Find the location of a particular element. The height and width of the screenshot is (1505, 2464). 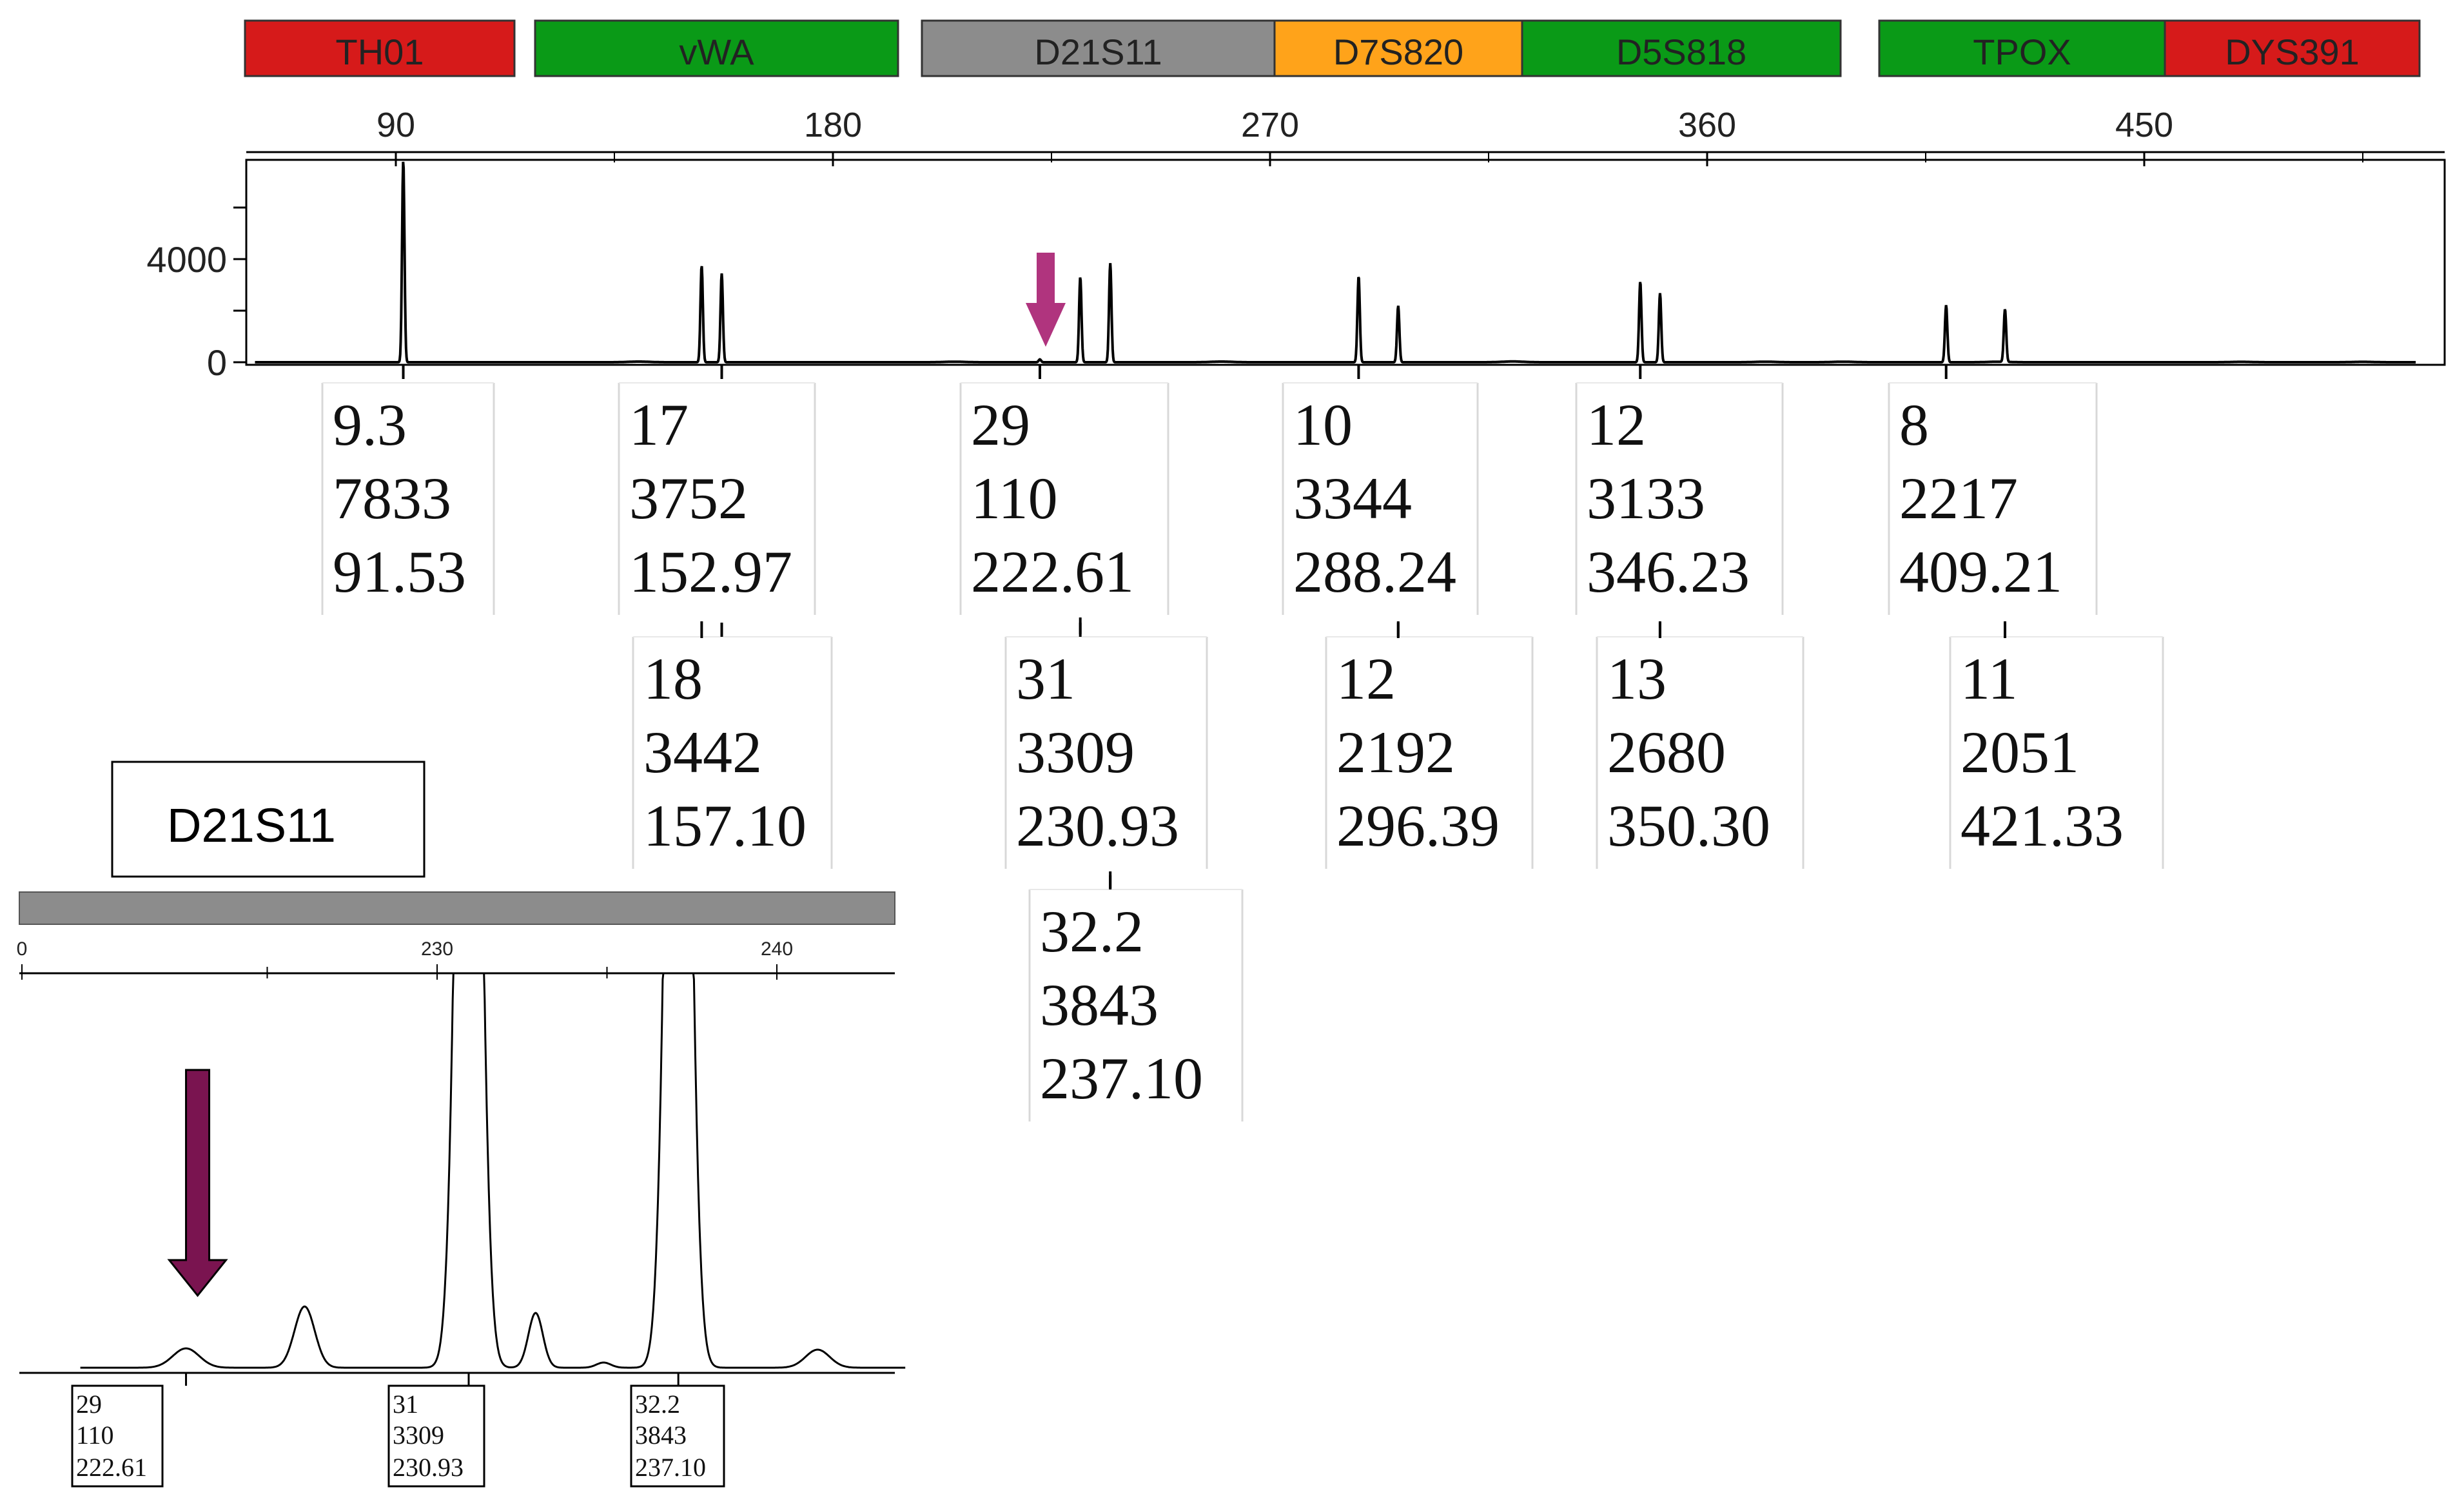

marker-label: vWA is located at coordinates (716, 52).